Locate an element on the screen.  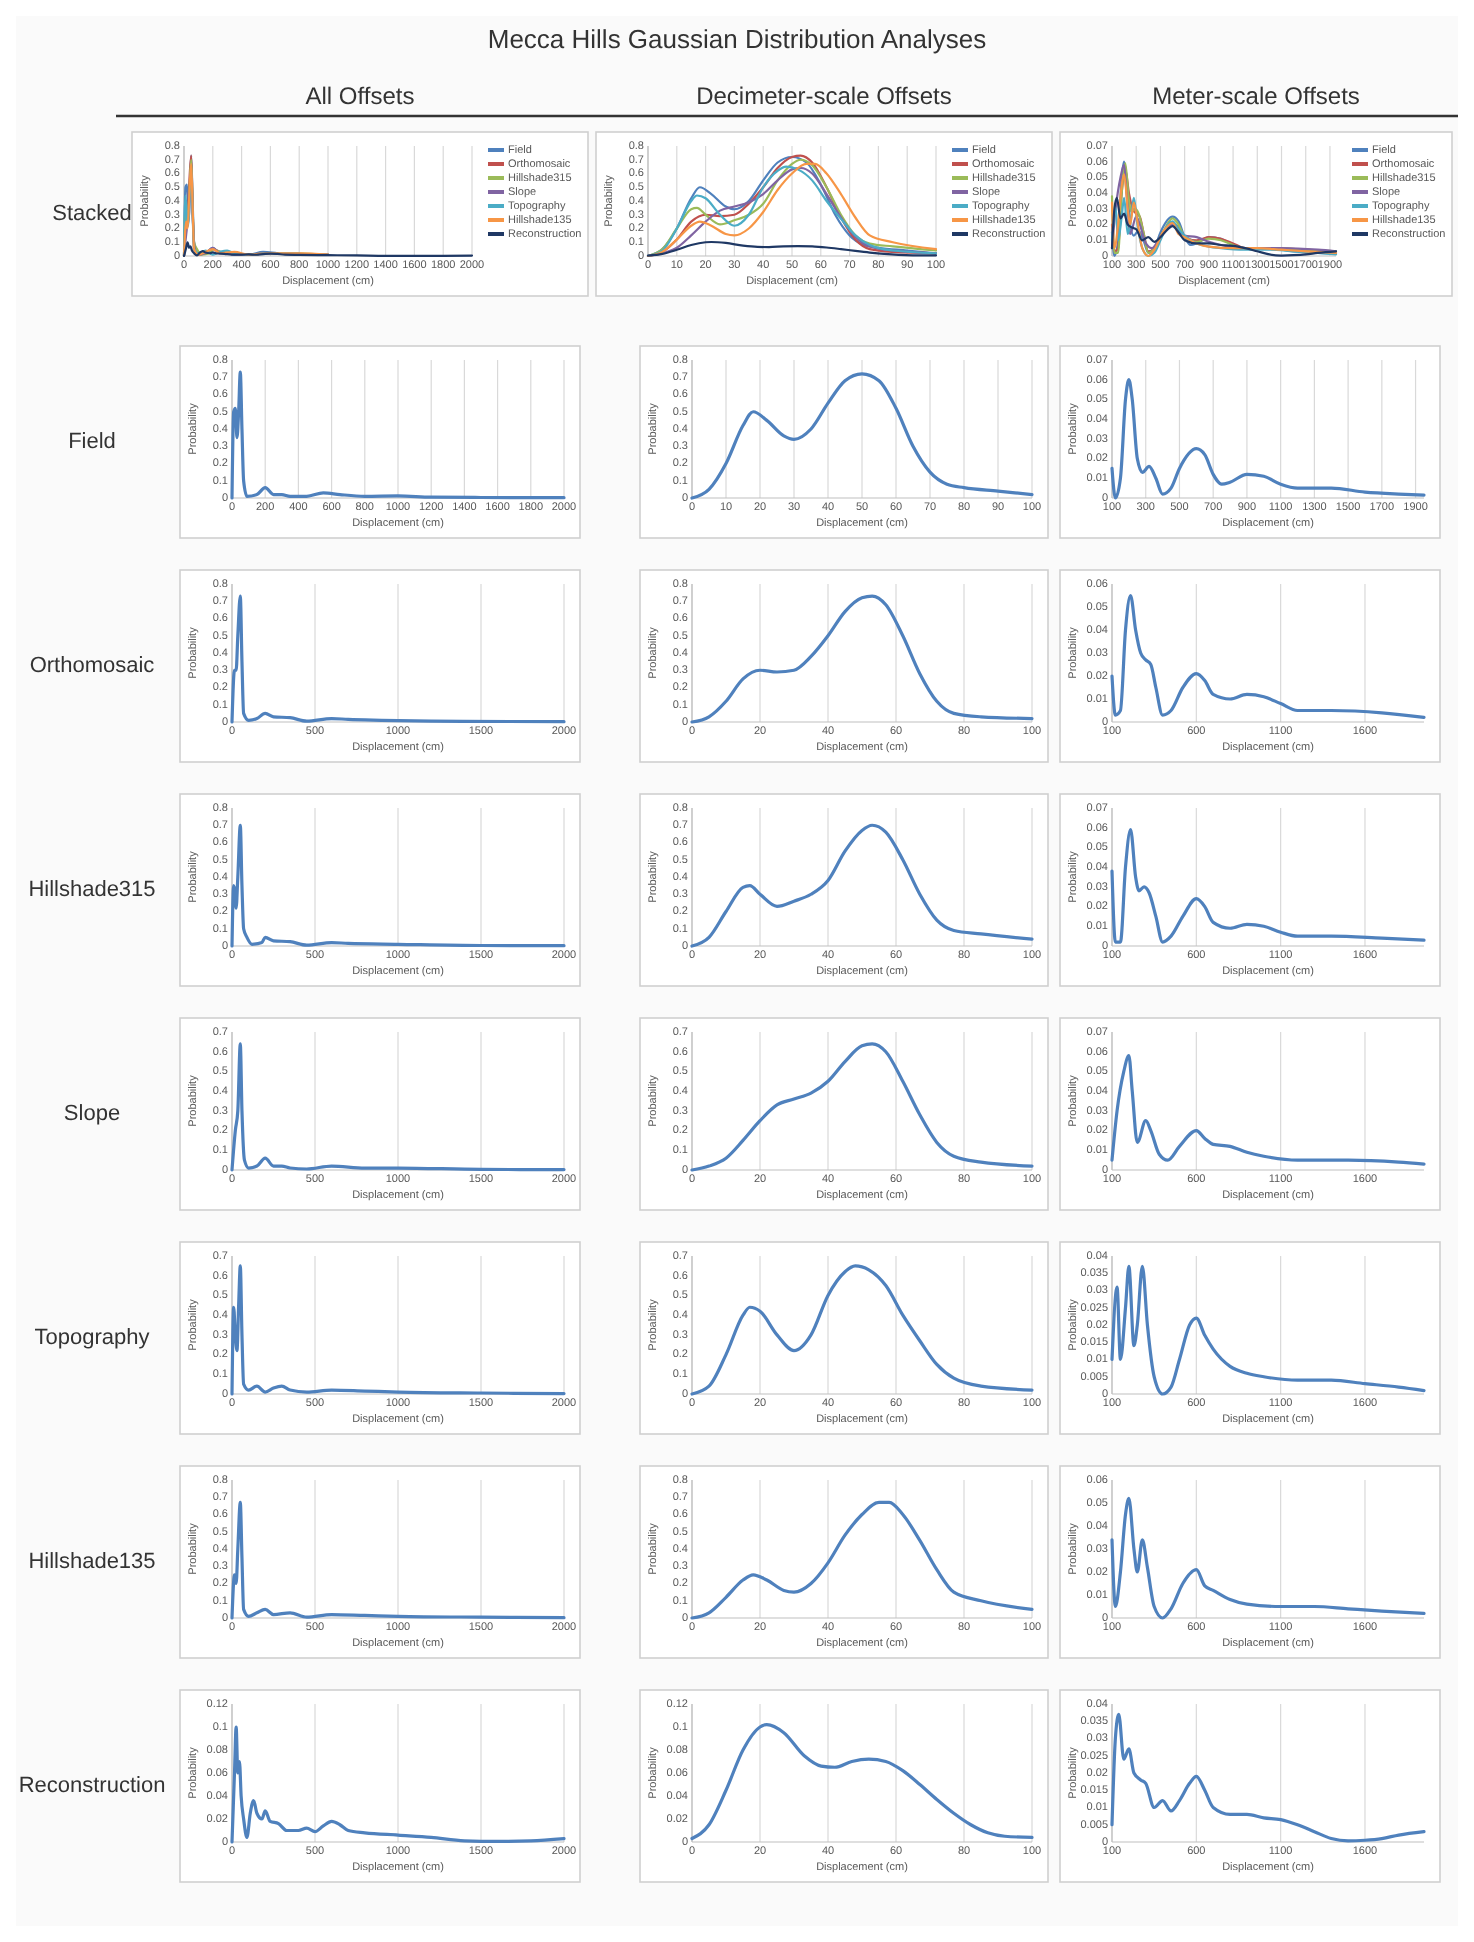
category-label: All Offsets is located at coordinates (360, 96).